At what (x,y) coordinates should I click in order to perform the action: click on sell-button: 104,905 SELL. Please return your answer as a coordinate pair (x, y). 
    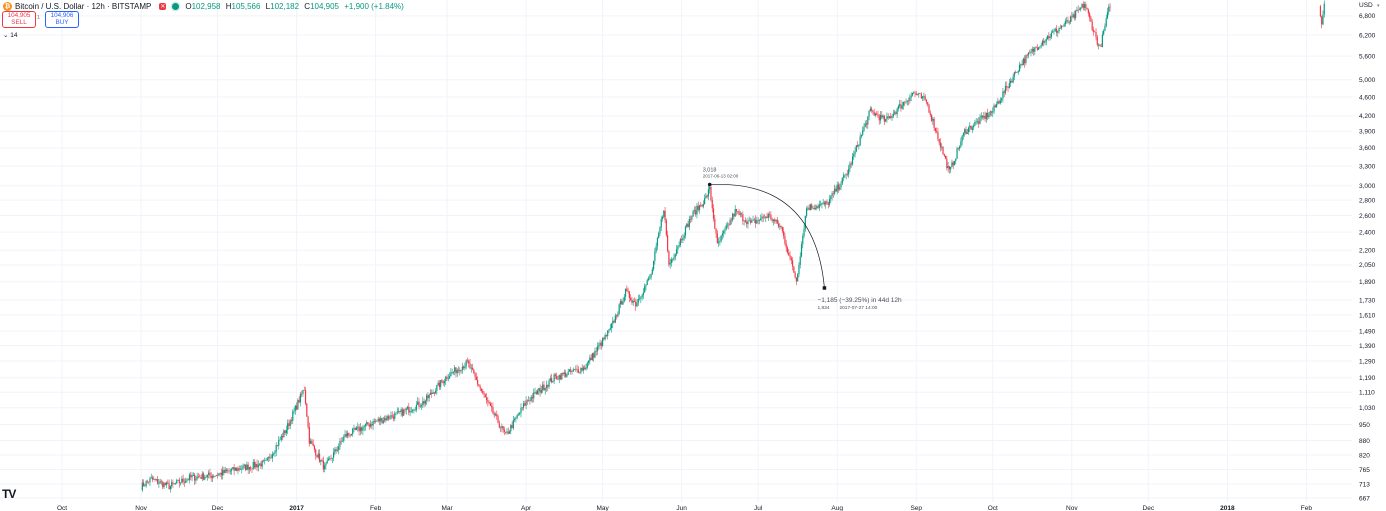
    Looking at the image, I should click on (19, 19).